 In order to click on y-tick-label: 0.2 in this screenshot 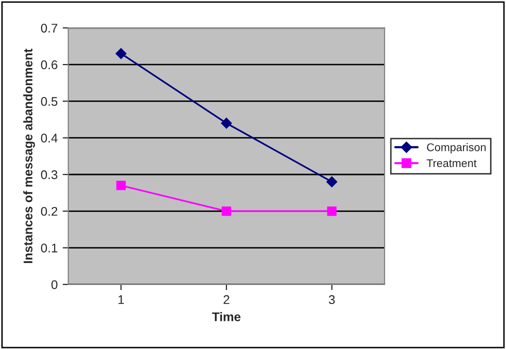, I will do `click(49, 211)`.